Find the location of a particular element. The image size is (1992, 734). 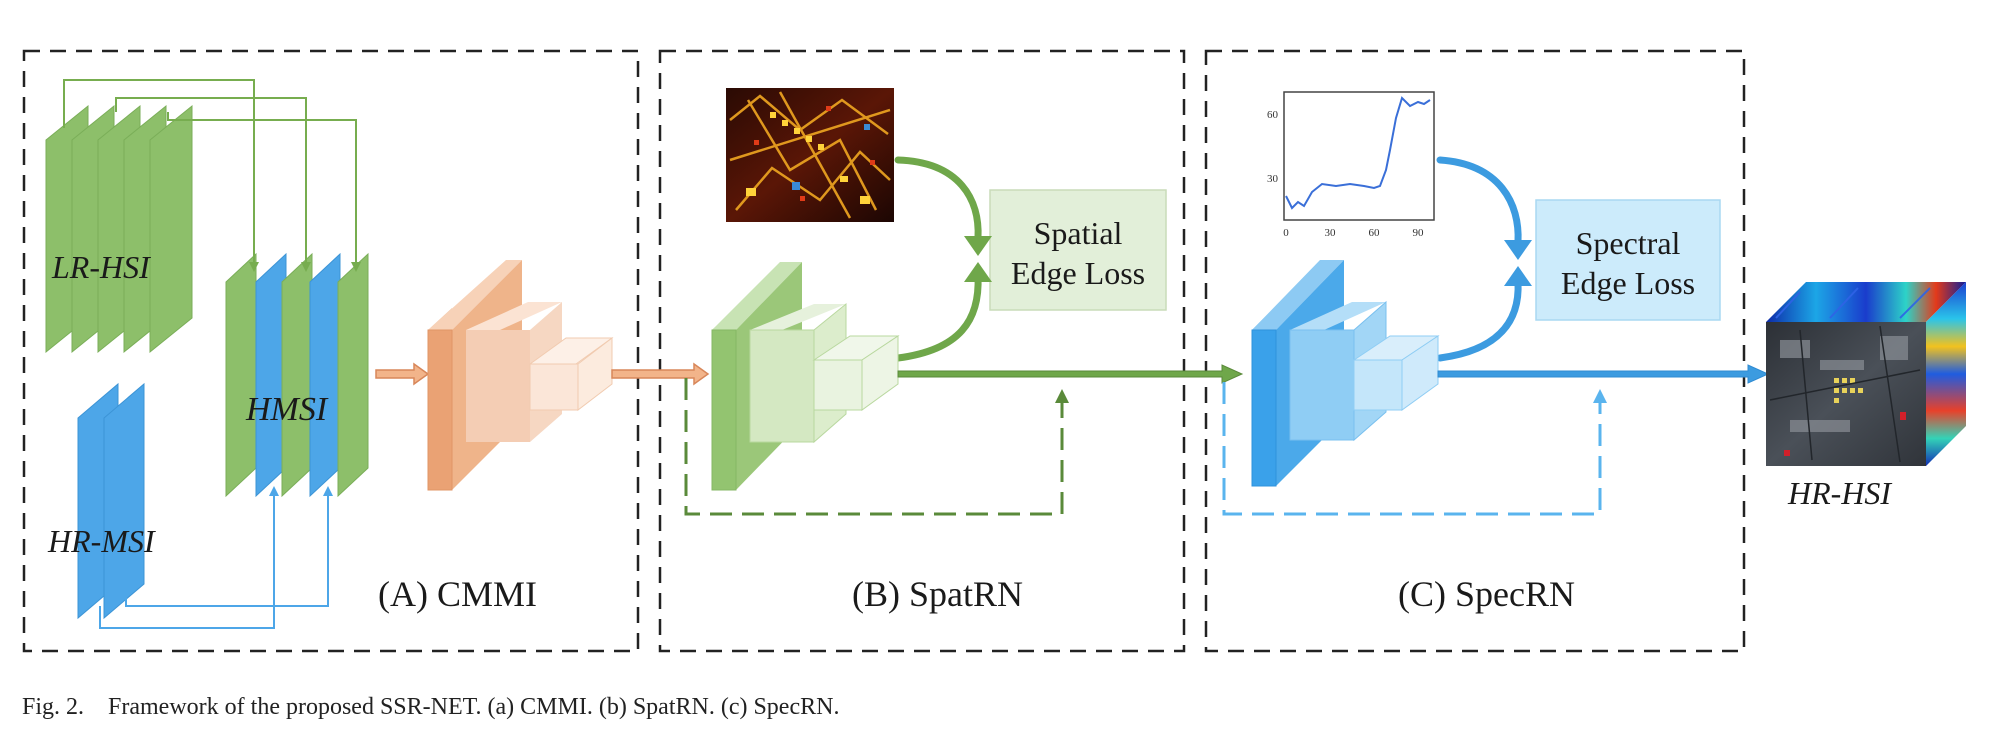

spectrum-plot: 60 30 0 30 60 90 is located at coordinates (1351, 165).